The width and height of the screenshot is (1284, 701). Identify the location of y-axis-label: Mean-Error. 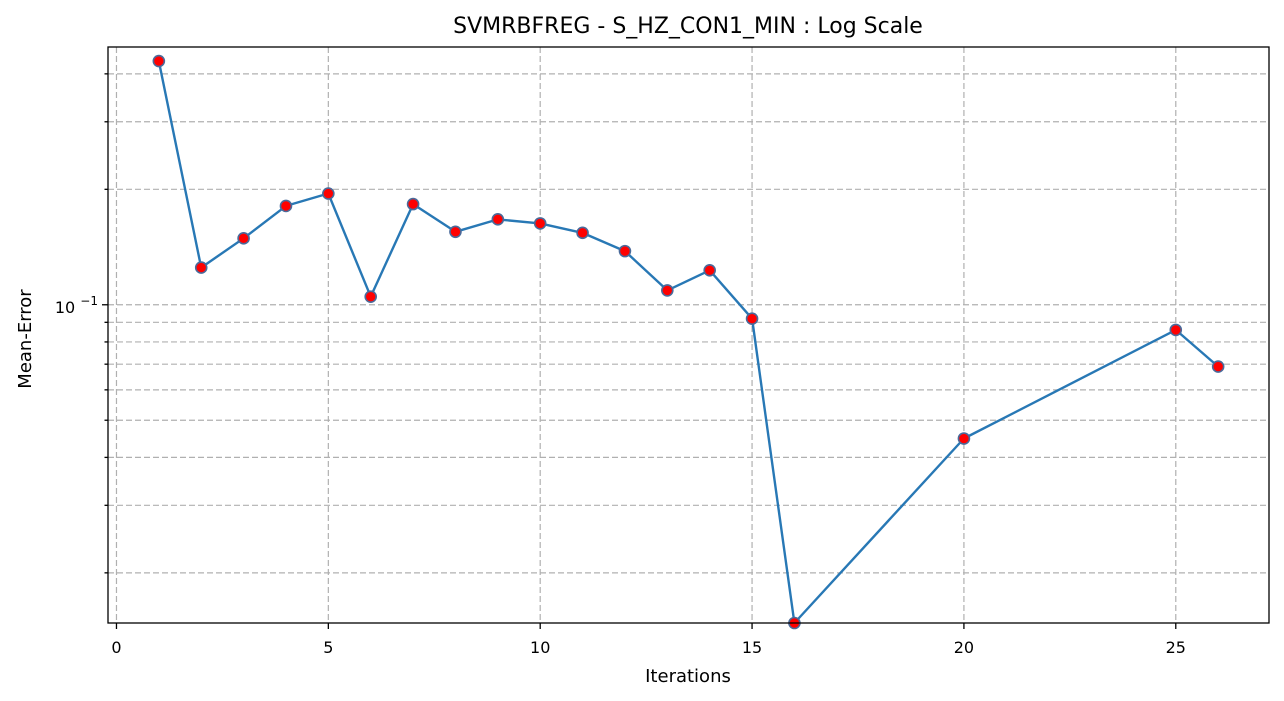
(25, 339).